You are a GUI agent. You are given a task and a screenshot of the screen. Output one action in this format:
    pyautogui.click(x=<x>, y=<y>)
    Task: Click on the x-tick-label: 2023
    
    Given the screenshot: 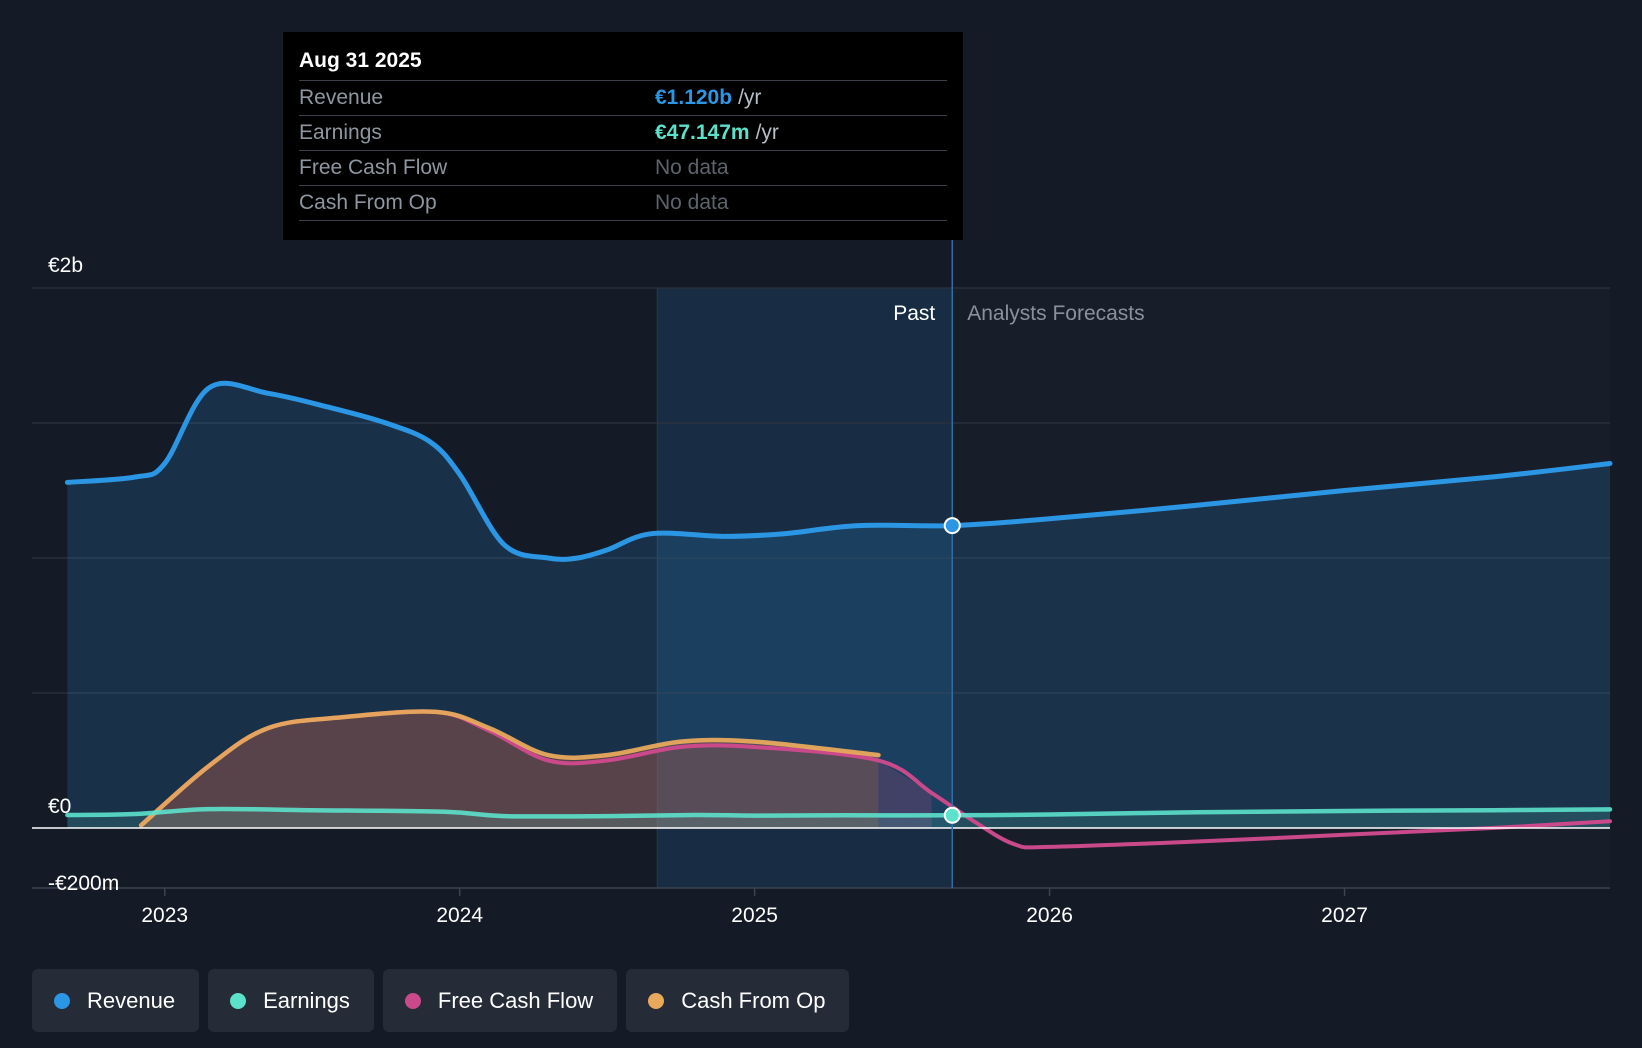 What is the action you would take?
    pyautogui.click(x=164, y=915)
    